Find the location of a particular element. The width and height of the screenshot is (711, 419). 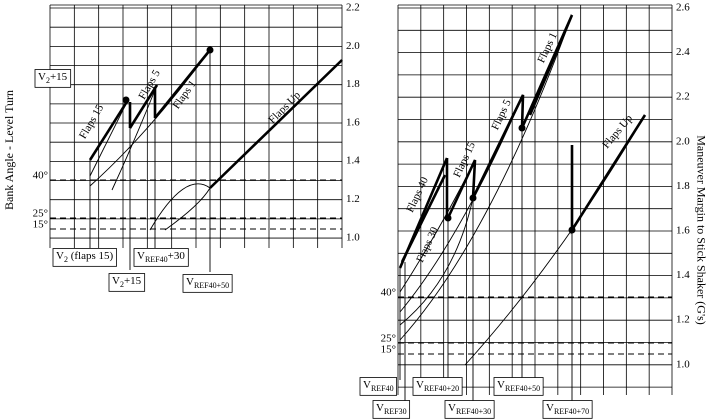

speed-label: VREF30 is located at coordinates (391, 409).